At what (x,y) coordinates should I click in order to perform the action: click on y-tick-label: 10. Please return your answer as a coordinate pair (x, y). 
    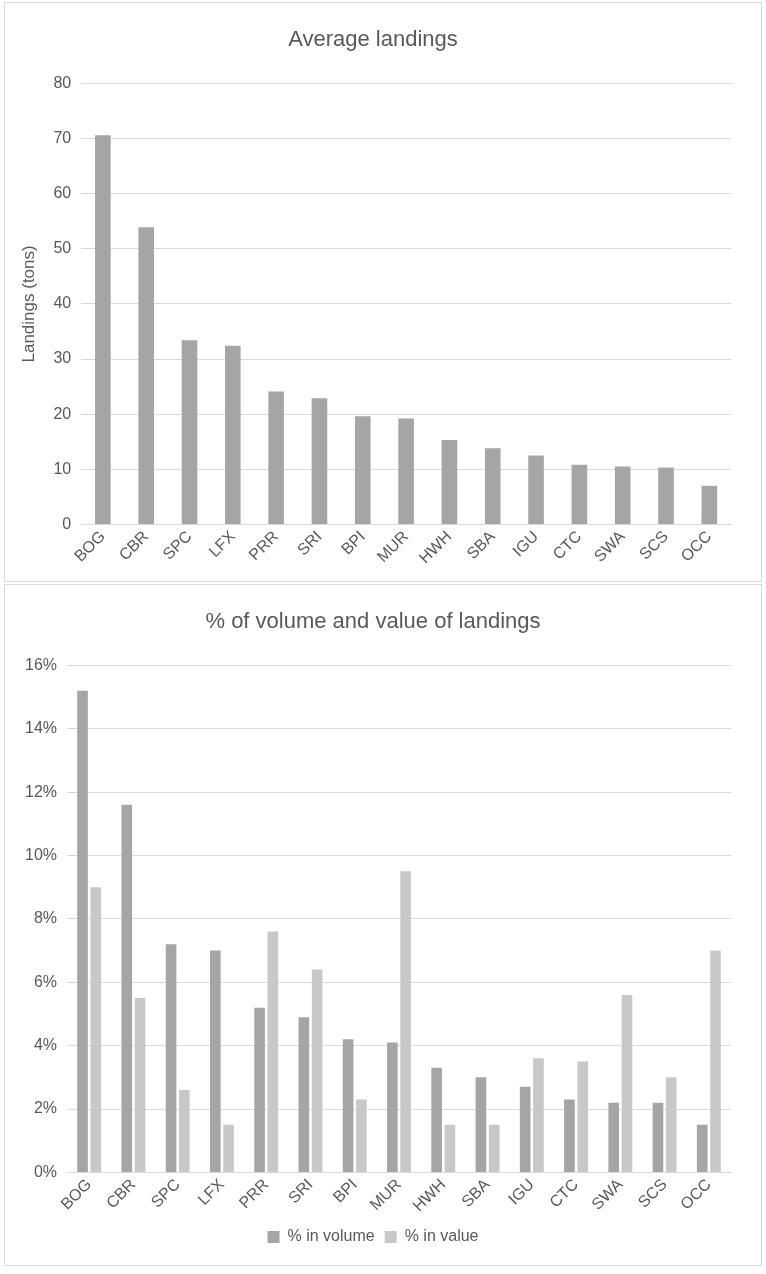
    Looking at the image, I should click on (62, 468).